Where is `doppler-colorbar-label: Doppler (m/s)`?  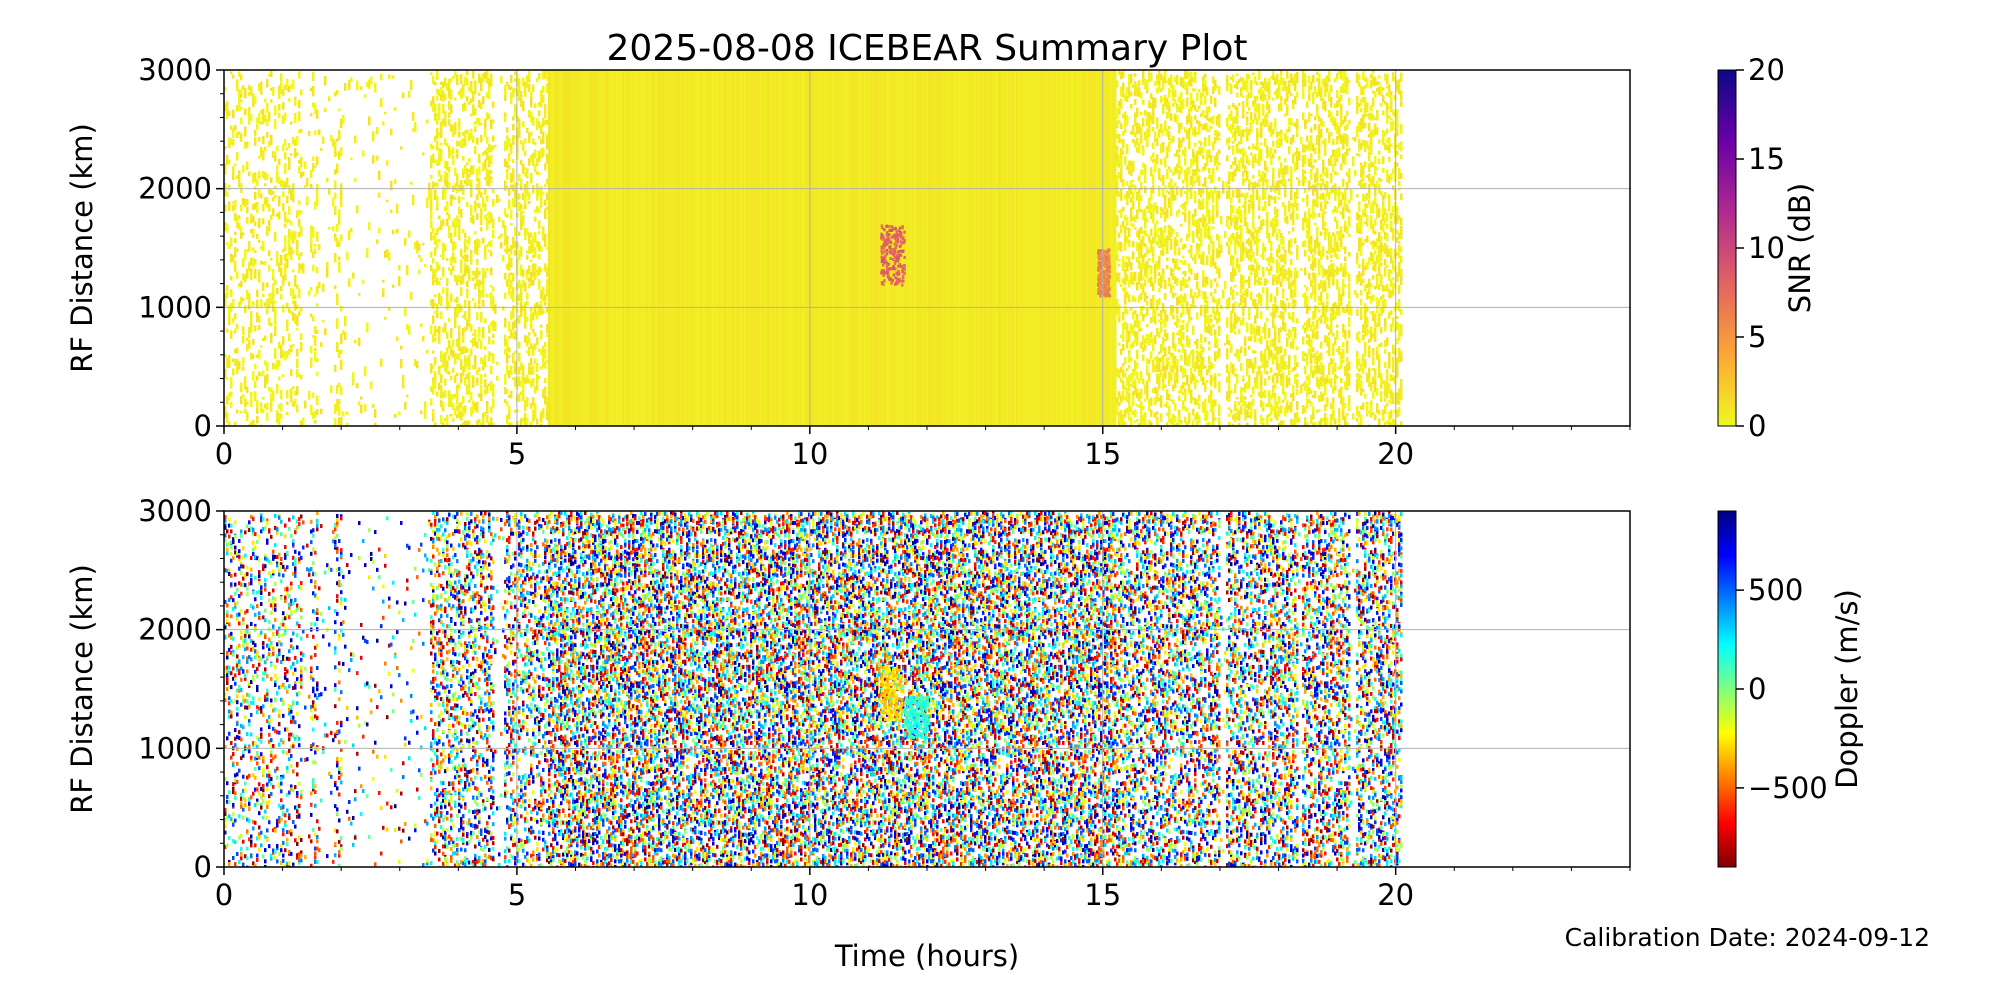
doppler-colorbar-label: Doppler (m/s) is located at coordinates (1847, 689).